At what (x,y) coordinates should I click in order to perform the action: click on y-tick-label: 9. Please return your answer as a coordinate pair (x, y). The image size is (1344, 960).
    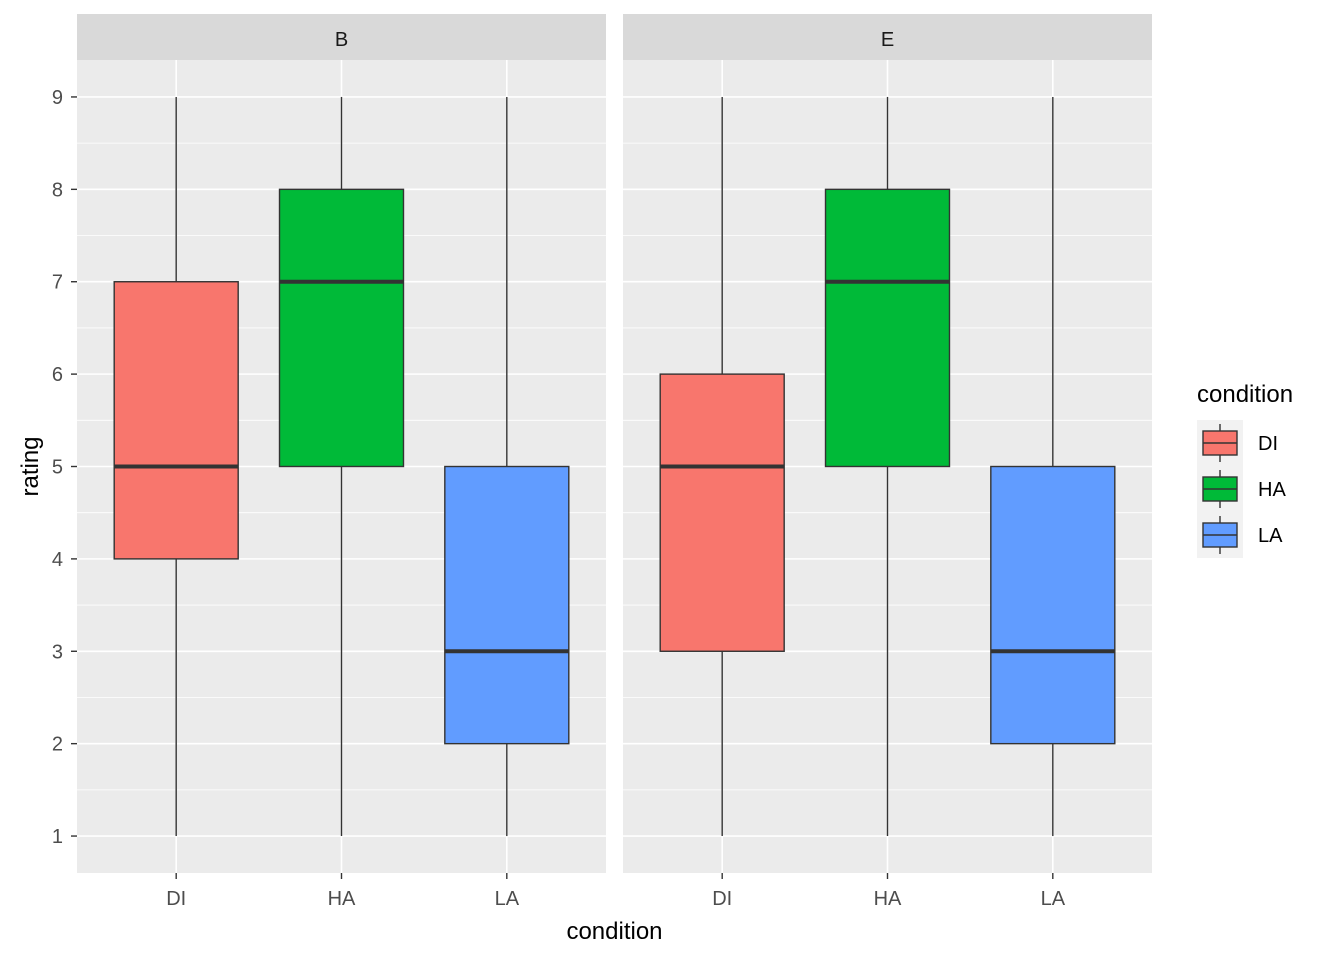
    Looking at the image, I should click on (57, 98).